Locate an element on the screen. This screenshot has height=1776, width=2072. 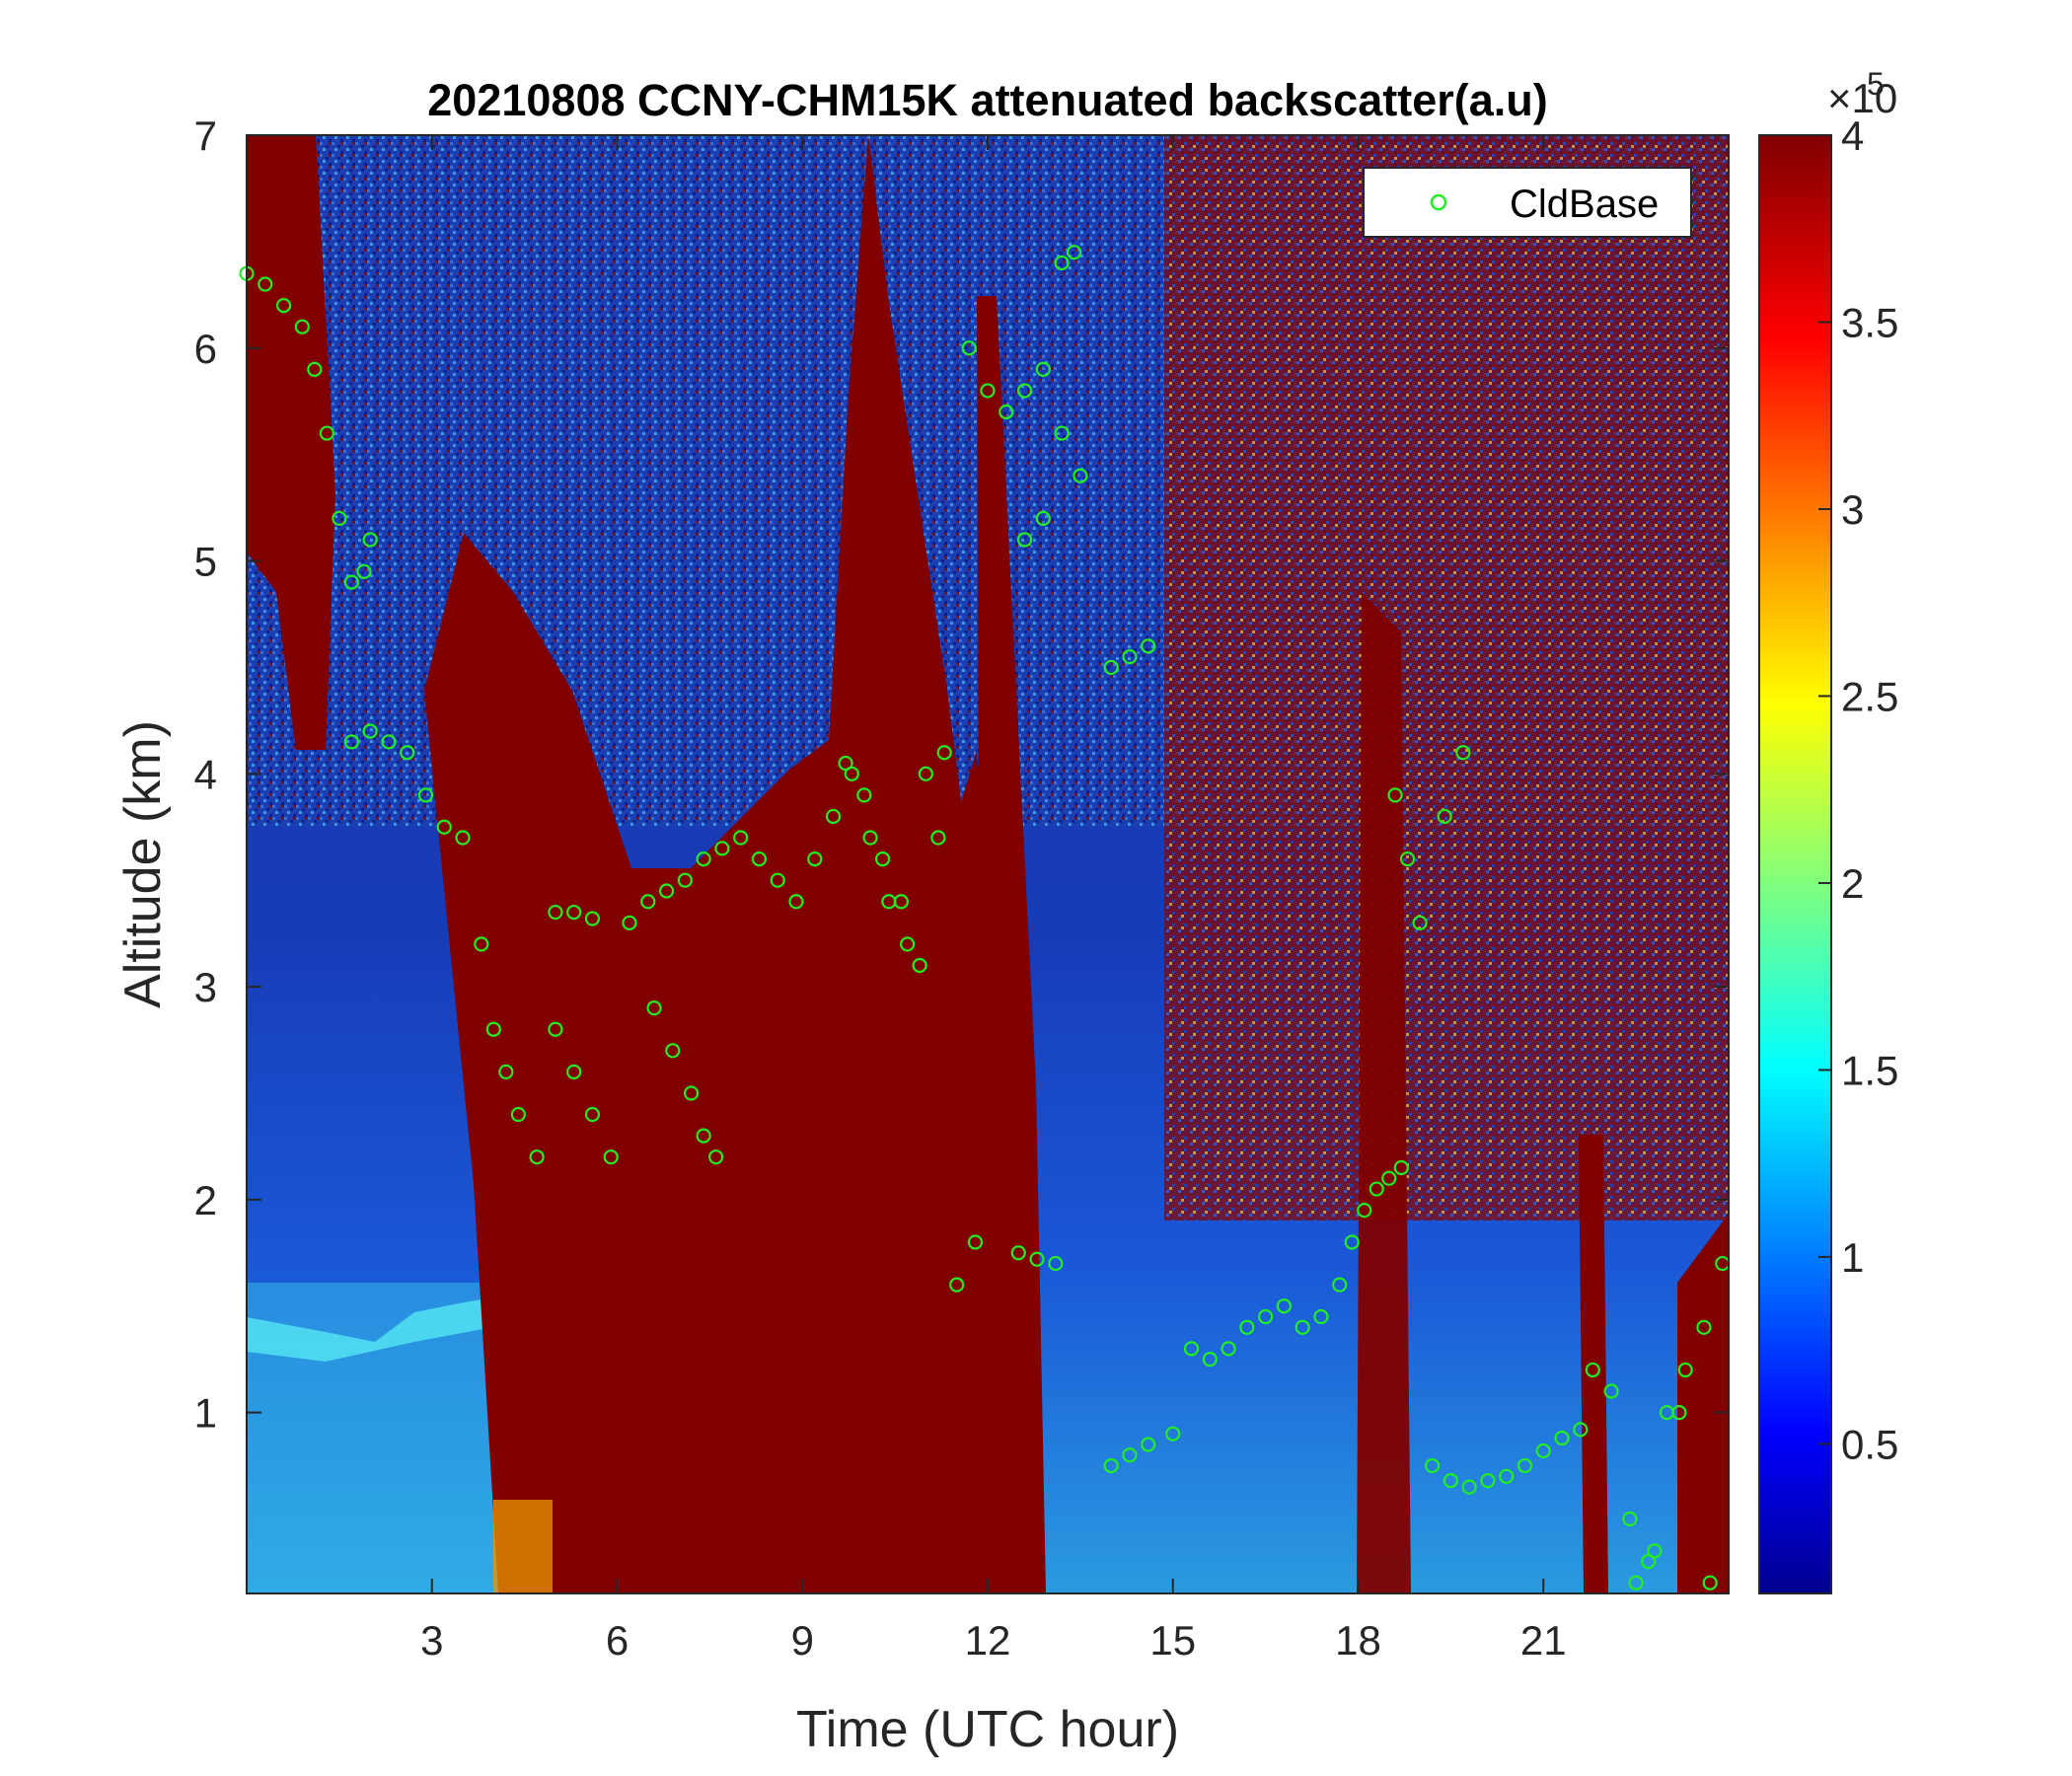
y-tick-label: 7 is located at coordinates (205, 136).